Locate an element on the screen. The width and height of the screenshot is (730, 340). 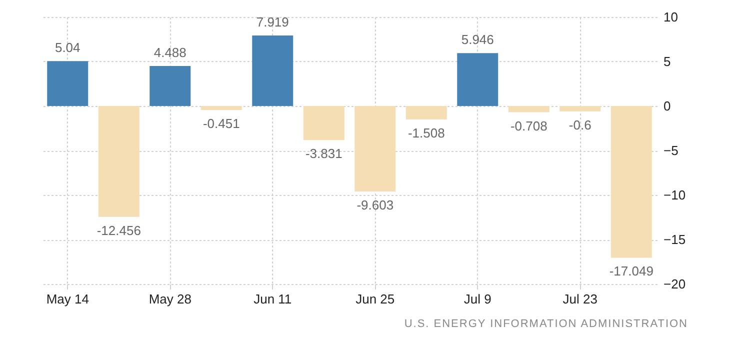
data-label: -0.6 is located at coordinates (580, 124).